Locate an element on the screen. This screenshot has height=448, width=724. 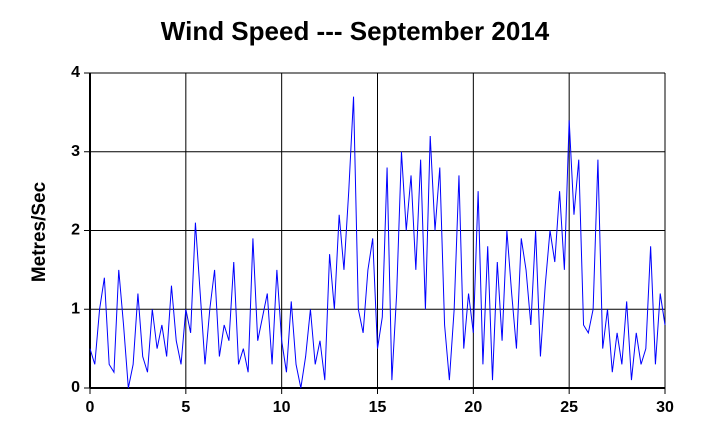
x-tick-label: 5 is located at coordinates (185, 407).